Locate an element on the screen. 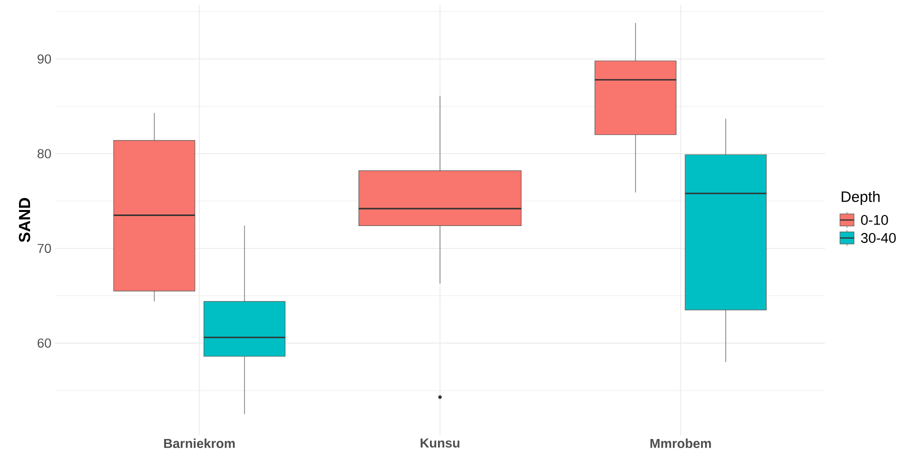  y-axis-title: SAND is located at coordinates (24, 220).